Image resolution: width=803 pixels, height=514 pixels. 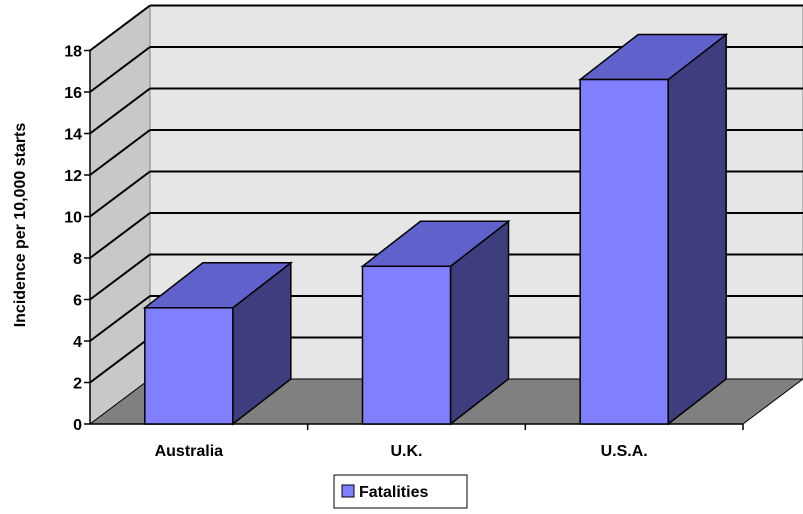 What do you see at coordinates (77, 342) in the screenshot?
I see `y-tick-label: 4` at bounding box center [77, 342].